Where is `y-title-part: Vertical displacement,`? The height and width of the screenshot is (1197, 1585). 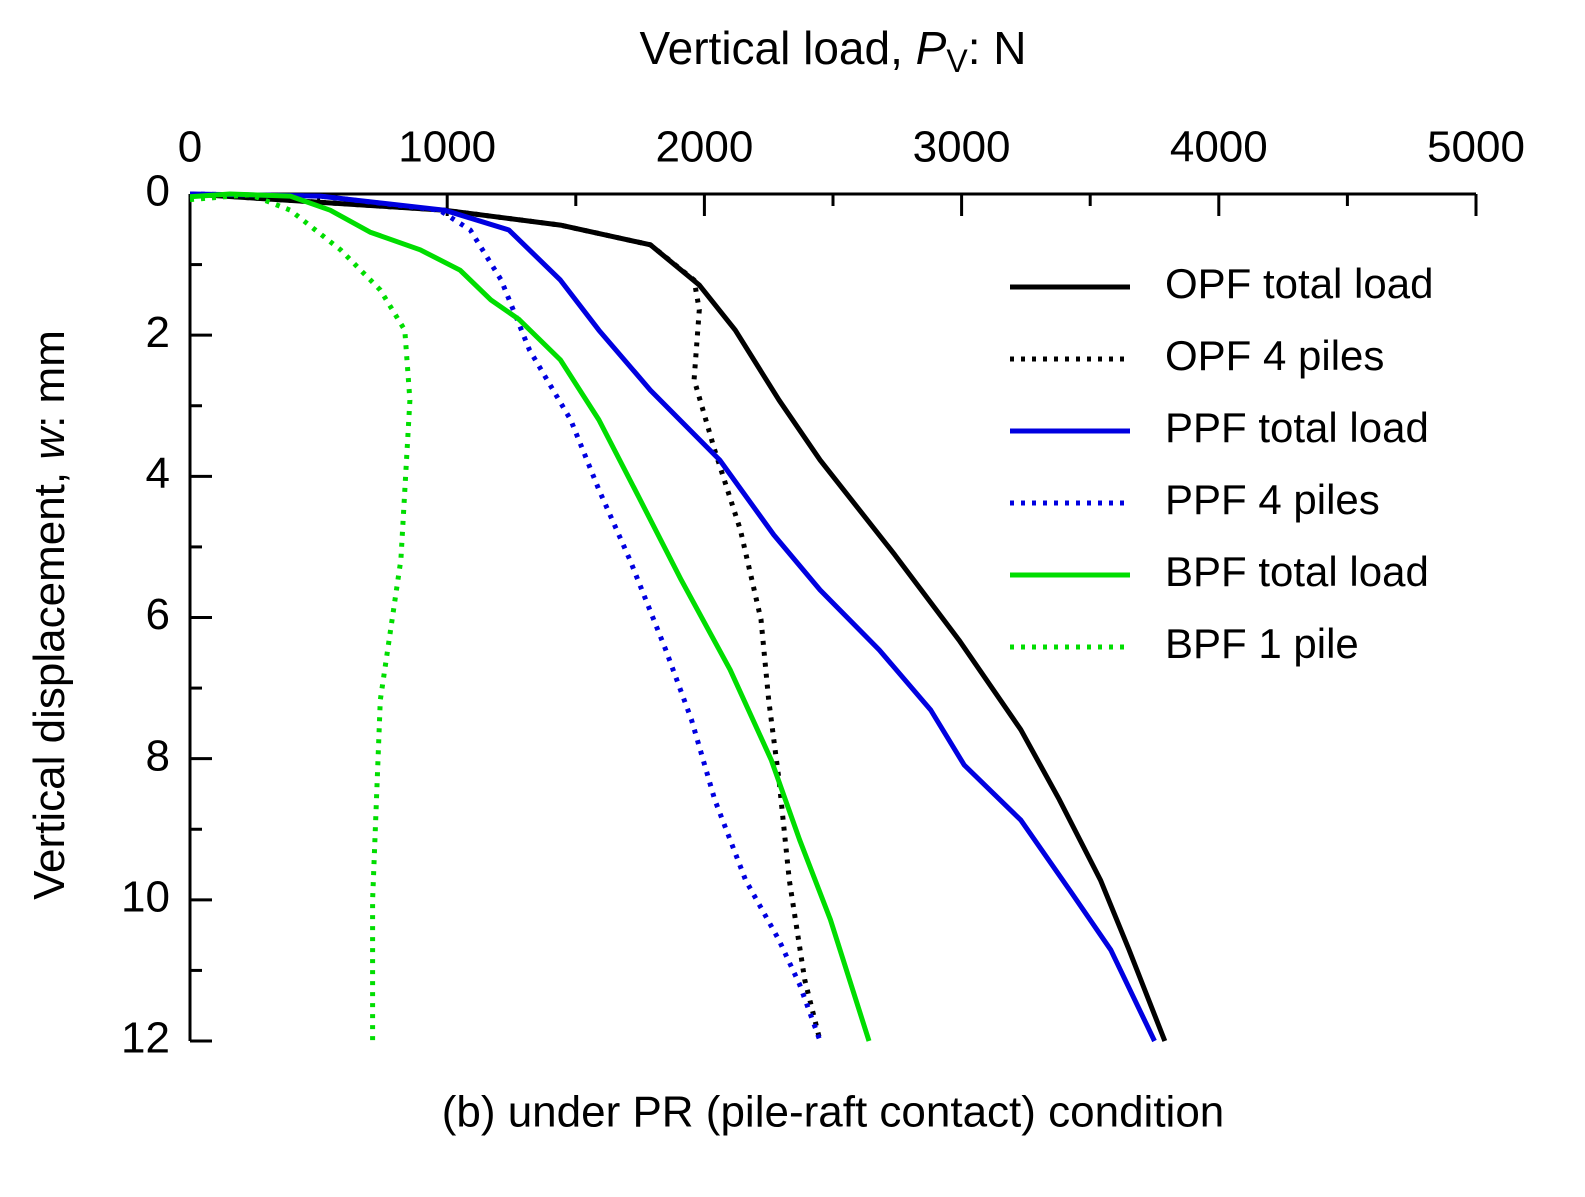
y-title-part: Vertical displacement, is located at coordinates (49, 680).